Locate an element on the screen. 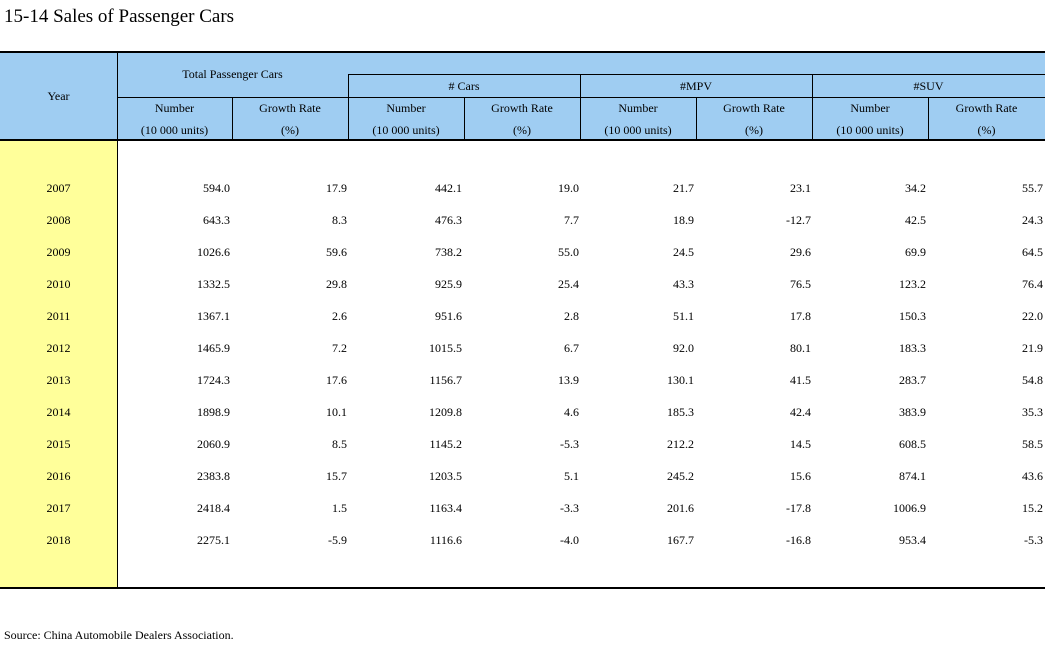  header-group-suv: #SUV is located at coordinates (928, 86).